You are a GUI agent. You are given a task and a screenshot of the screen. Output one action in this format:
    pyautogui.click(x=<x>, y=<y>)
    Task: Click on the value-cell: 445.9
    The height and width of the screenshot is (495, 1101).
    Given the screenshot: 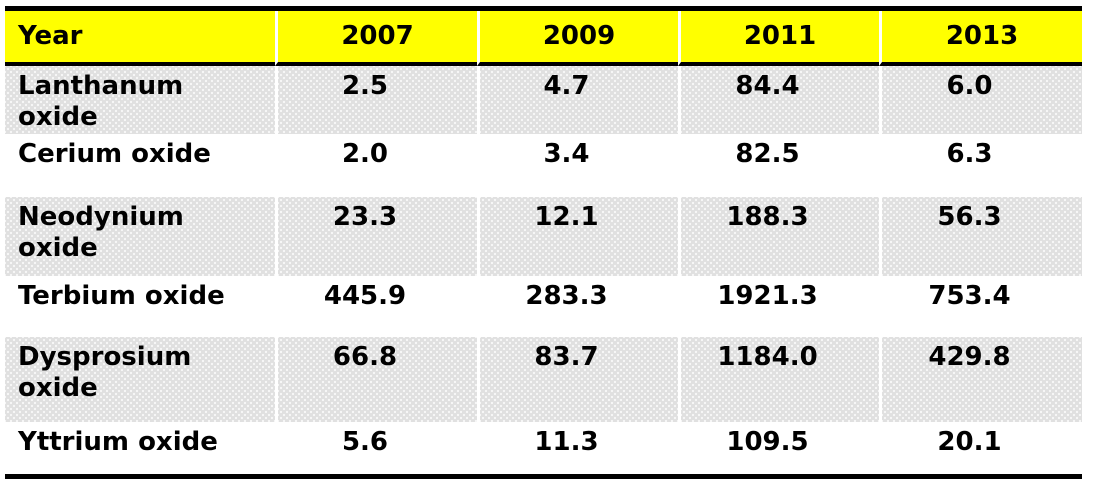 What is the action you would take?
    pyautogui.click(x=376, y=306)
    